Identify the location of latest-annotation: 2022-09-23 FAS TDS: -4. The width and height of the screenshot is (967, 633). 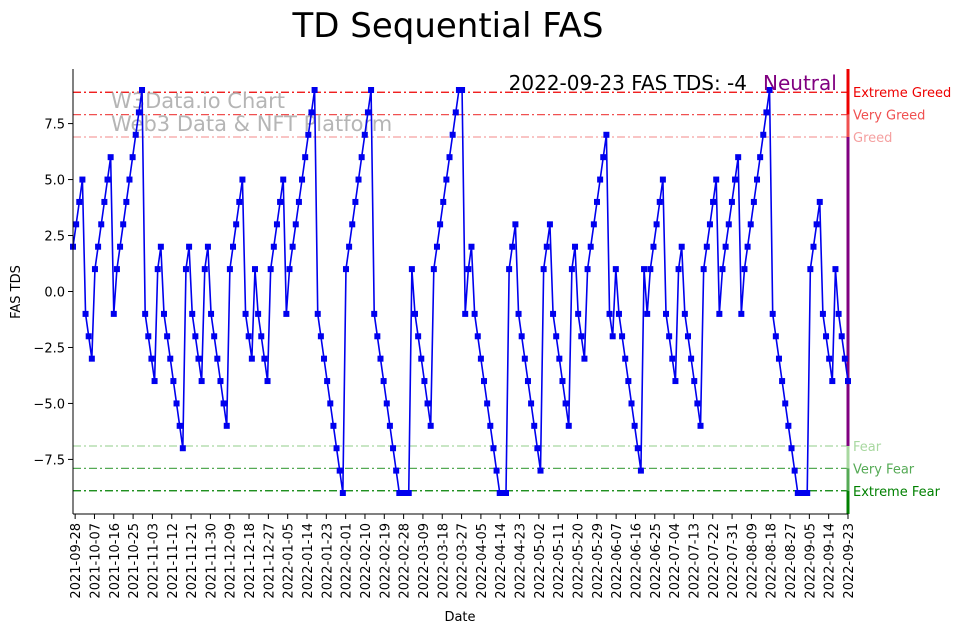
(628, 83).